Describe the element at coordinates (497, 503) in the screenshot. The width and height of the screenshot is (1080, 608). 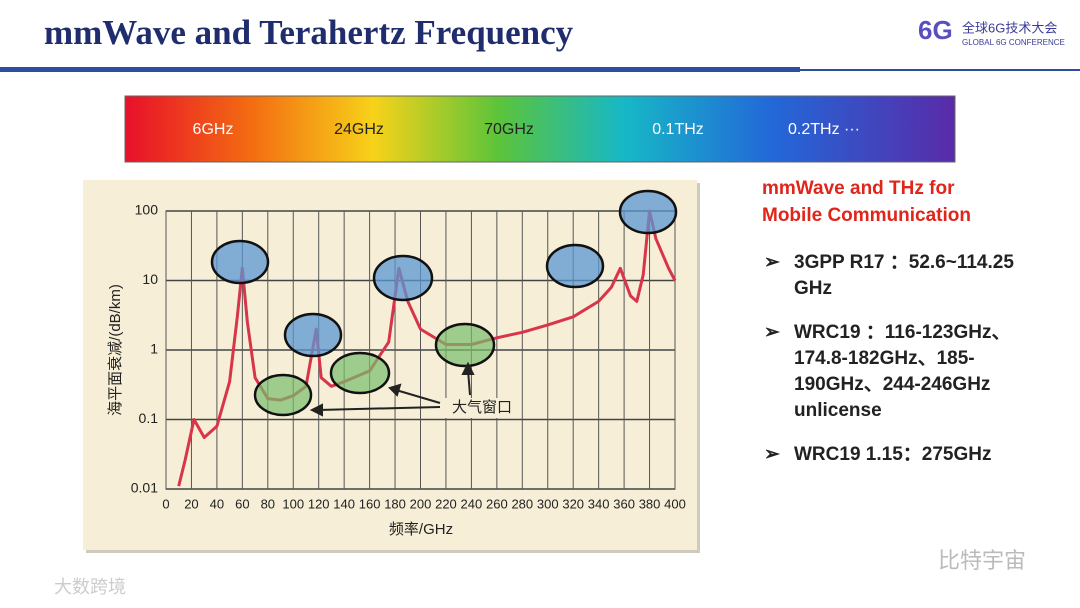
I see `x-tick-label: 260` at that location.